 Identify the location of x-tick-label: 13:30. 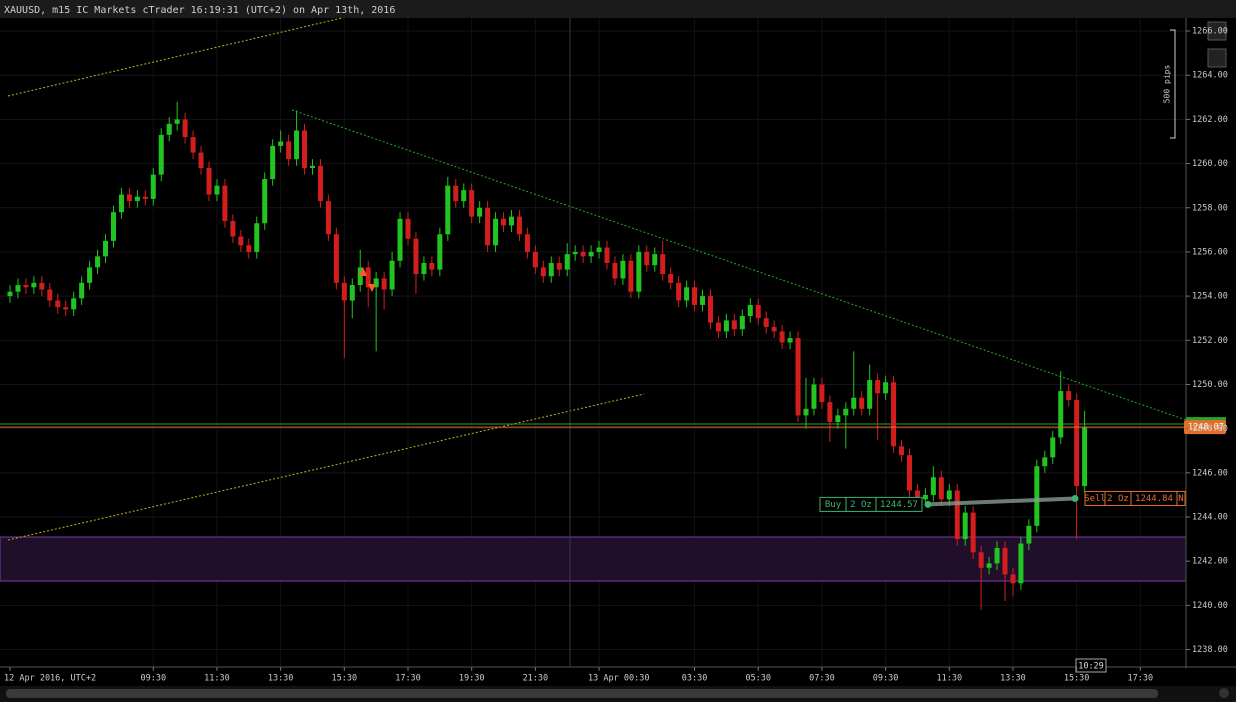
(1013, 679).